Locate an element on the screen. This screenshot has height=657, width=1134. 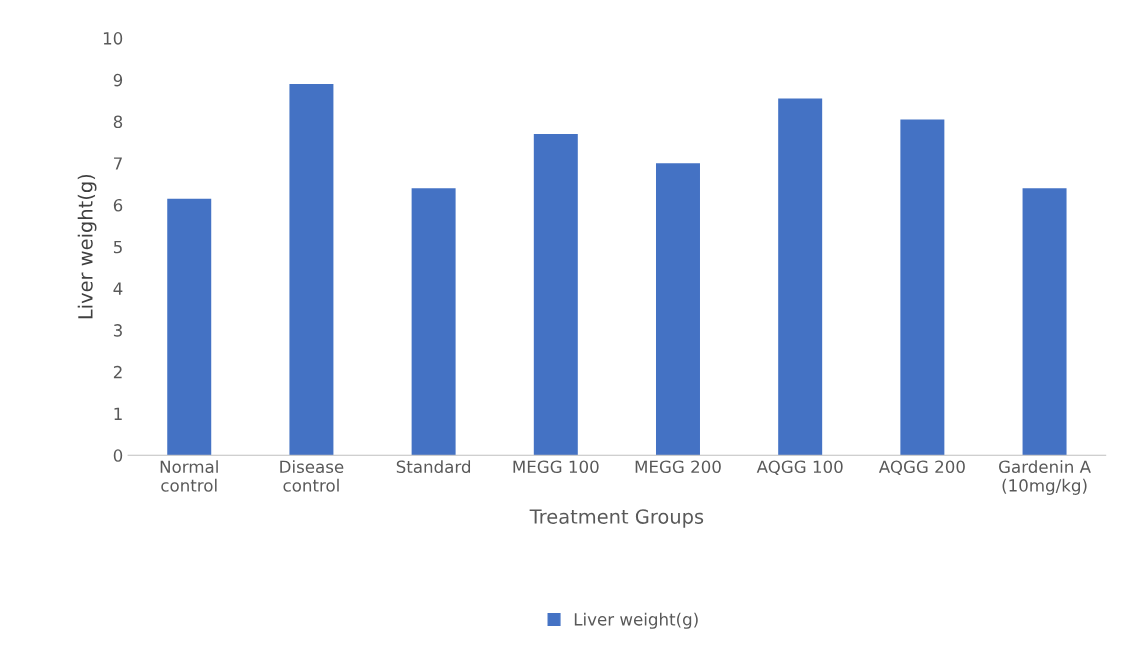
x-tick-label: MEGG 200 is located at coordinates (678, 467).